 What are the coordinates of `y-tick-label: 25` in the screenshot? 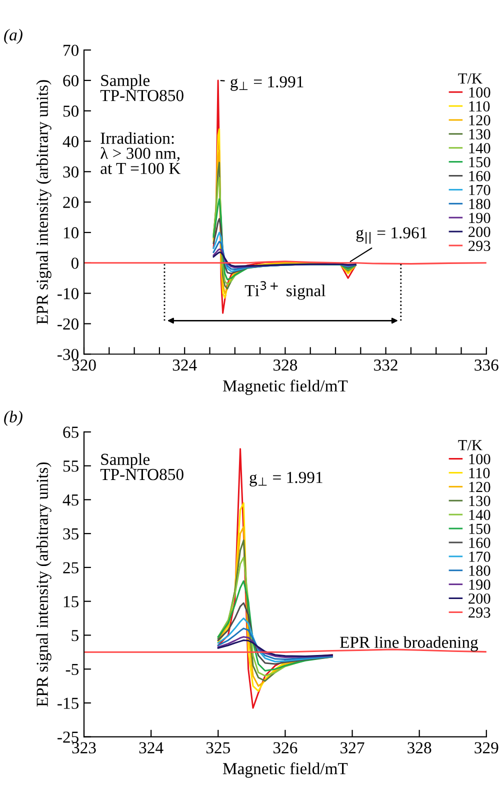 It's located at (70, 568).